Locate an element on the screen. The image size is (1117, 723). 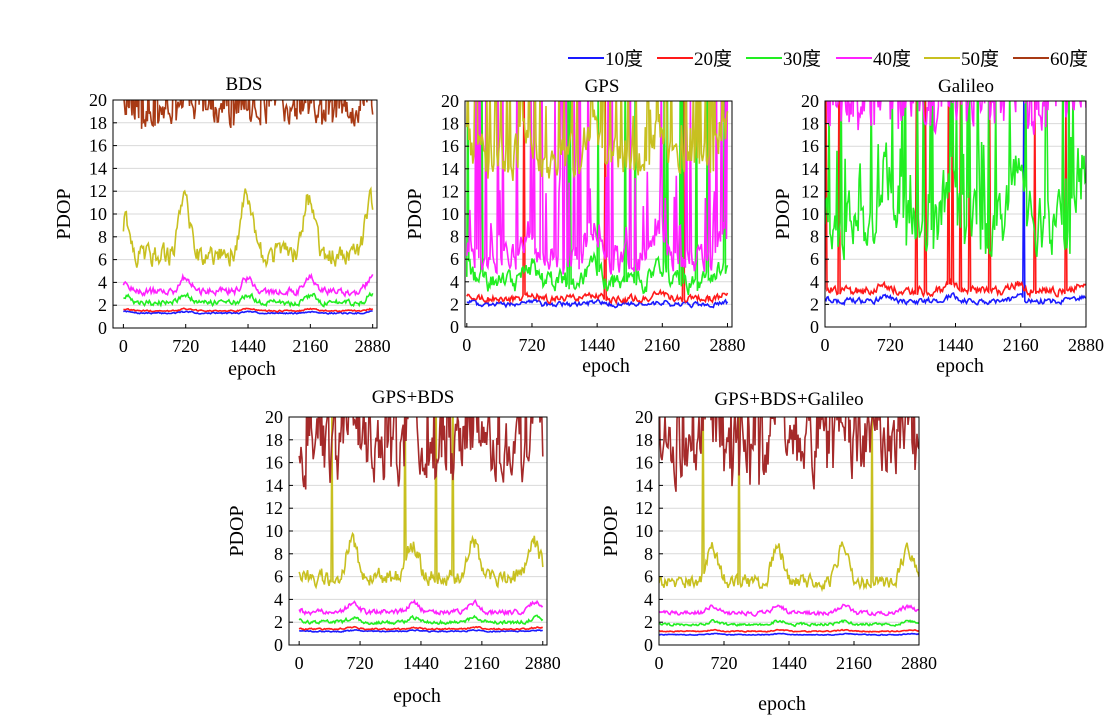
legend: 10度 20度 30度 40度 50度 60度 is located at coordinates (828, 59).